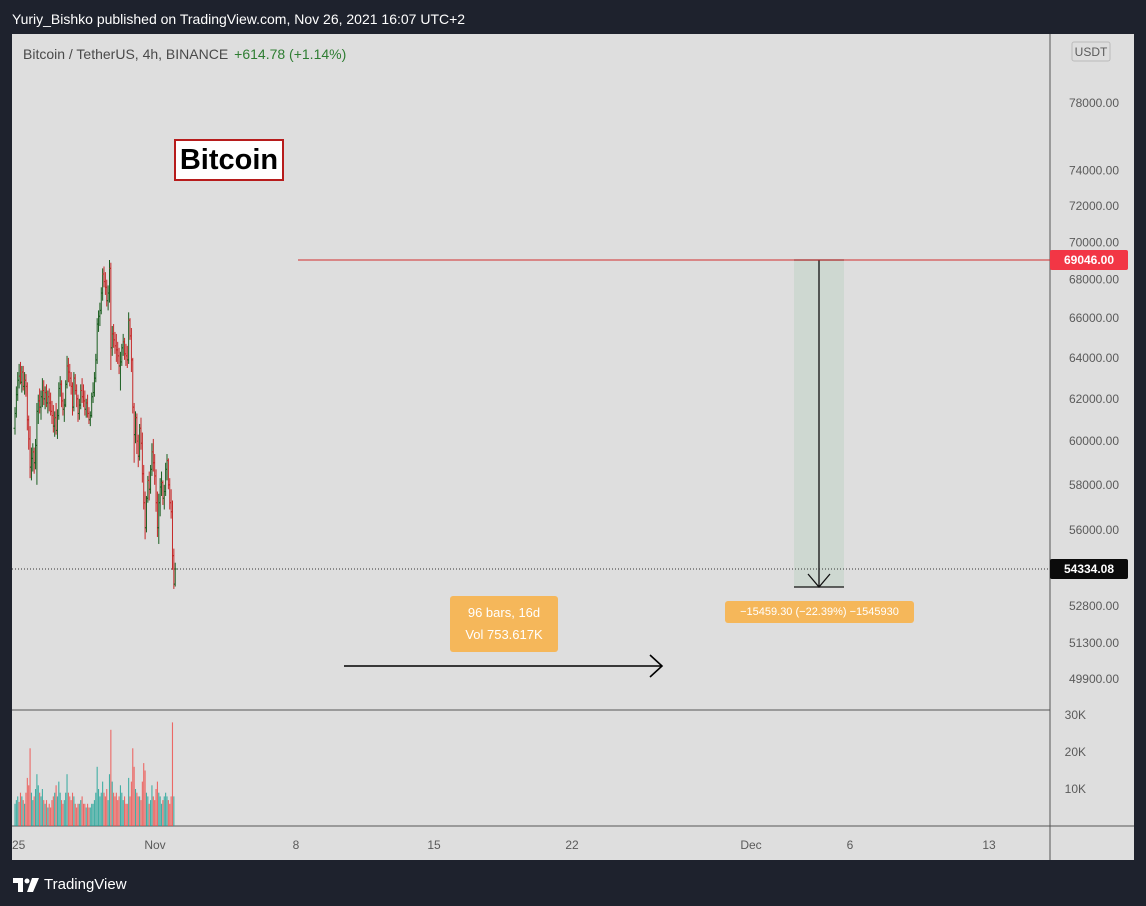 This screenshot has width=1146, height=906. What do you see at coordinates (1075, 752) in the screenshot?
I see `volume-tick-label: 20K` at bounding box center [1075, 752].